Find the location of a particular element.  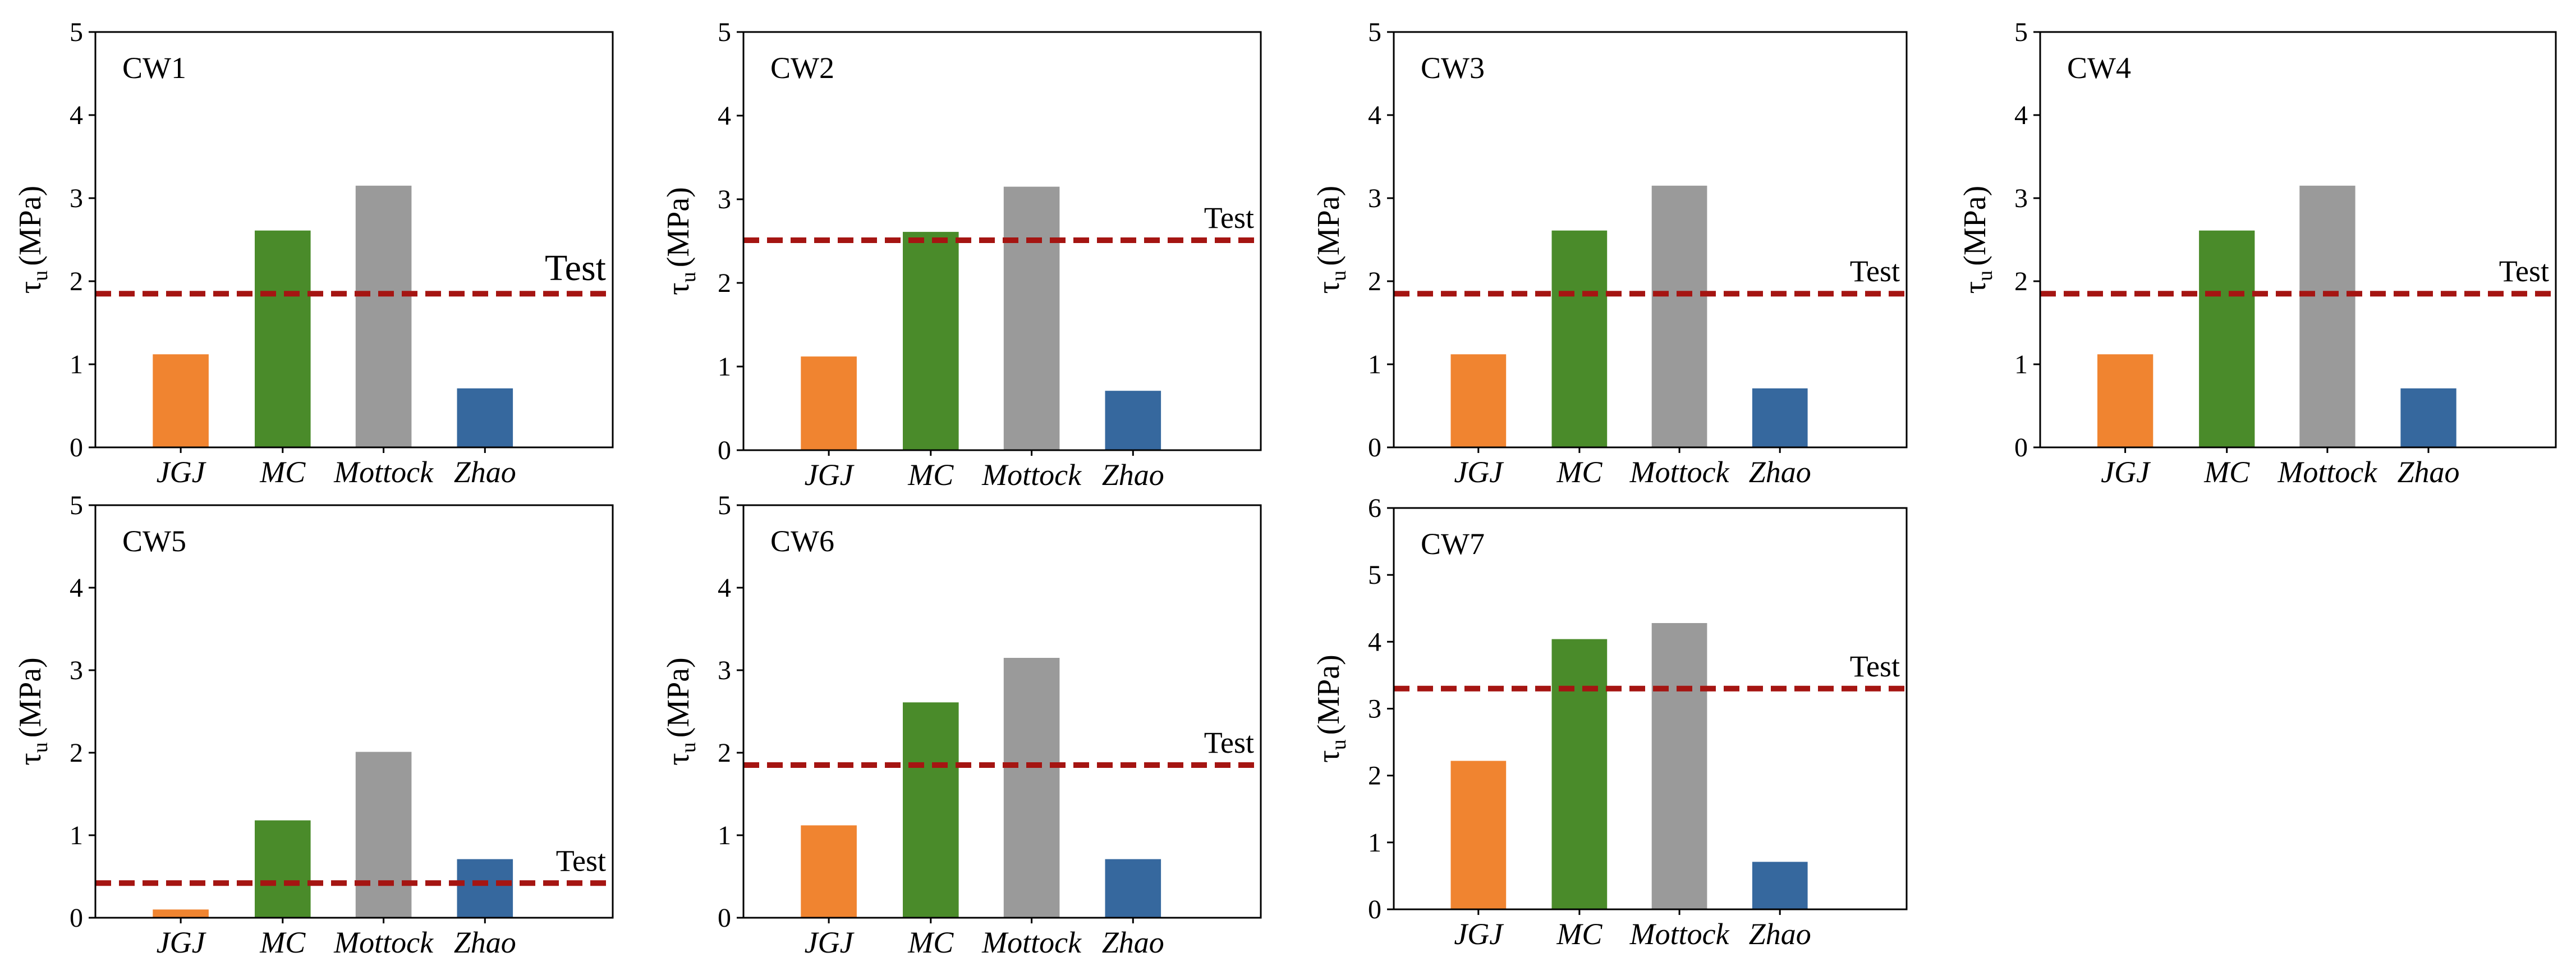

subplot-cw5: Test 0 1 2 3 4 5 JGJ MC Mottock Zhao CW5 τu (MPa) is located at coordinates (313, 725).